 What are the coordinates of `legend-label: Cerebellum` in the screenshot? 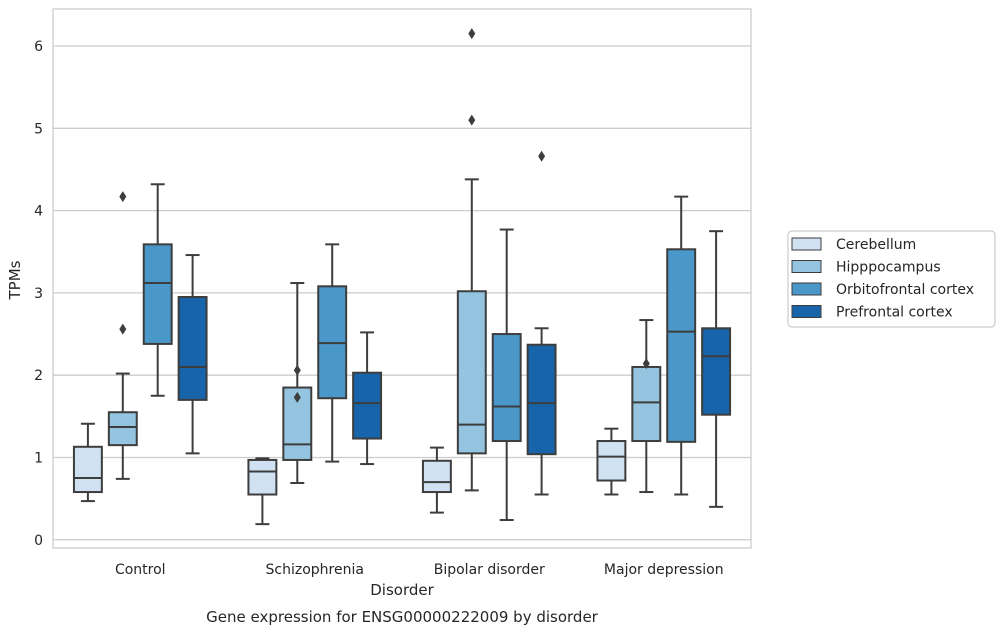 It's located at (876, 245).